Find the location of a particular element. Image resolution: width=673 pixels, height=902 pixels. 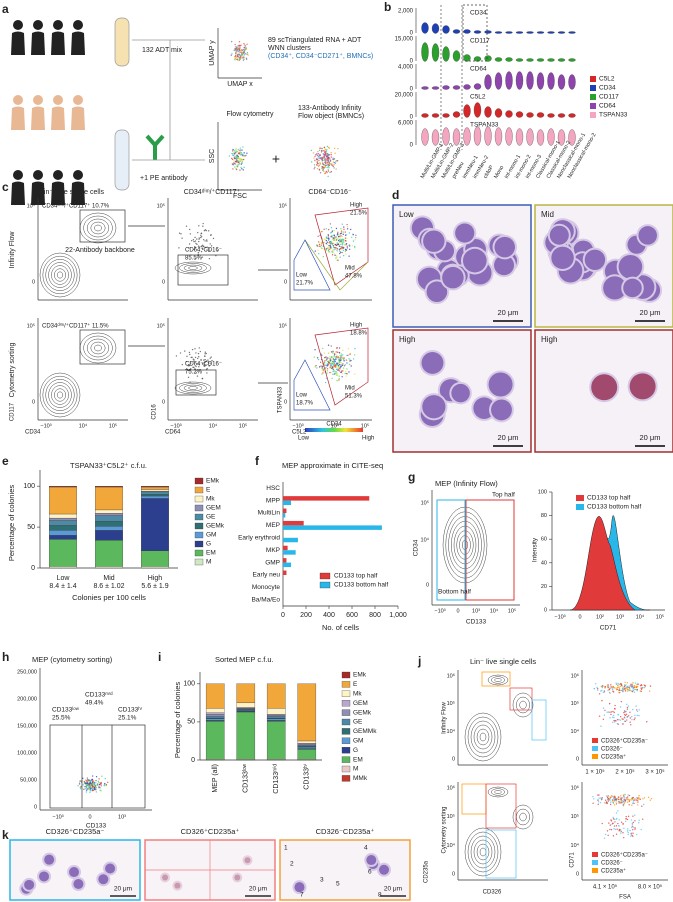

label: 10⁶ is located at coordinates (575, 787).